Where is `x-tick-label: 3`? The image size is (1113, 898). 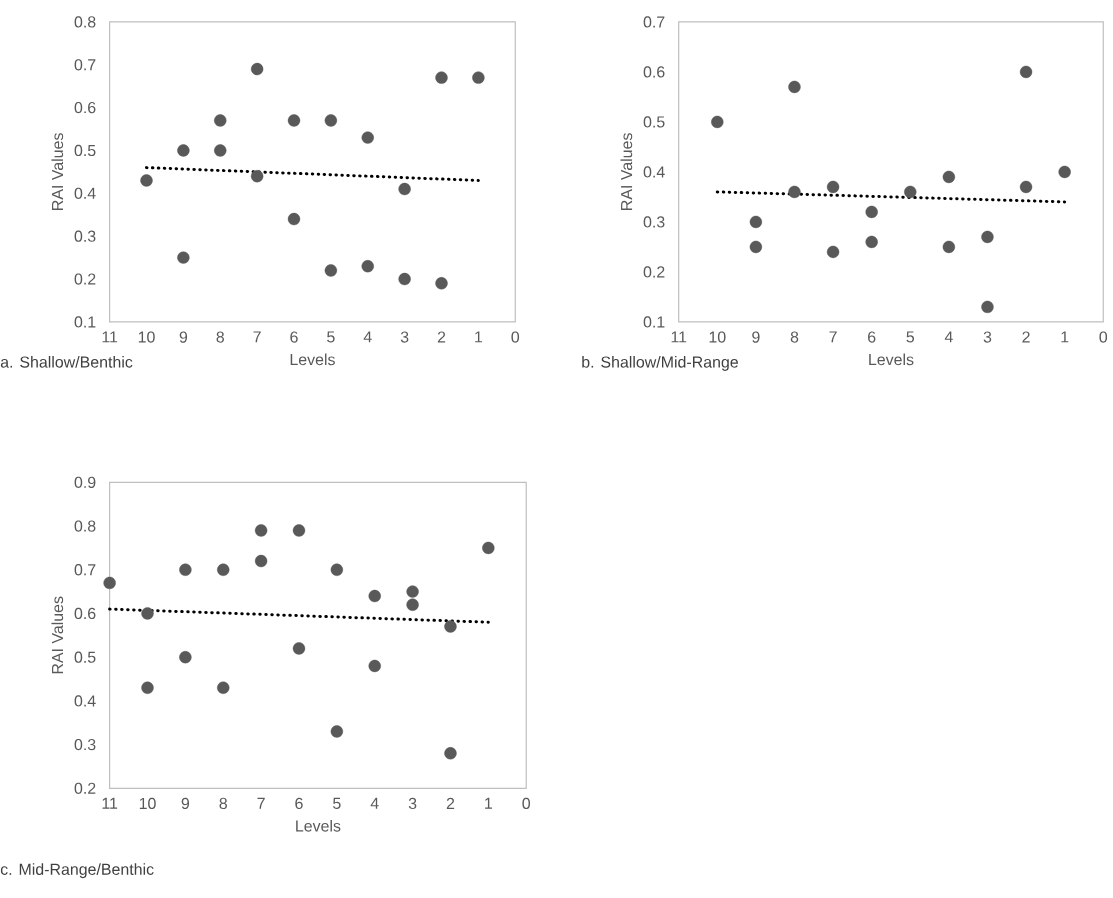 x-tick-label: 3 is located at coordinates (404, 337).